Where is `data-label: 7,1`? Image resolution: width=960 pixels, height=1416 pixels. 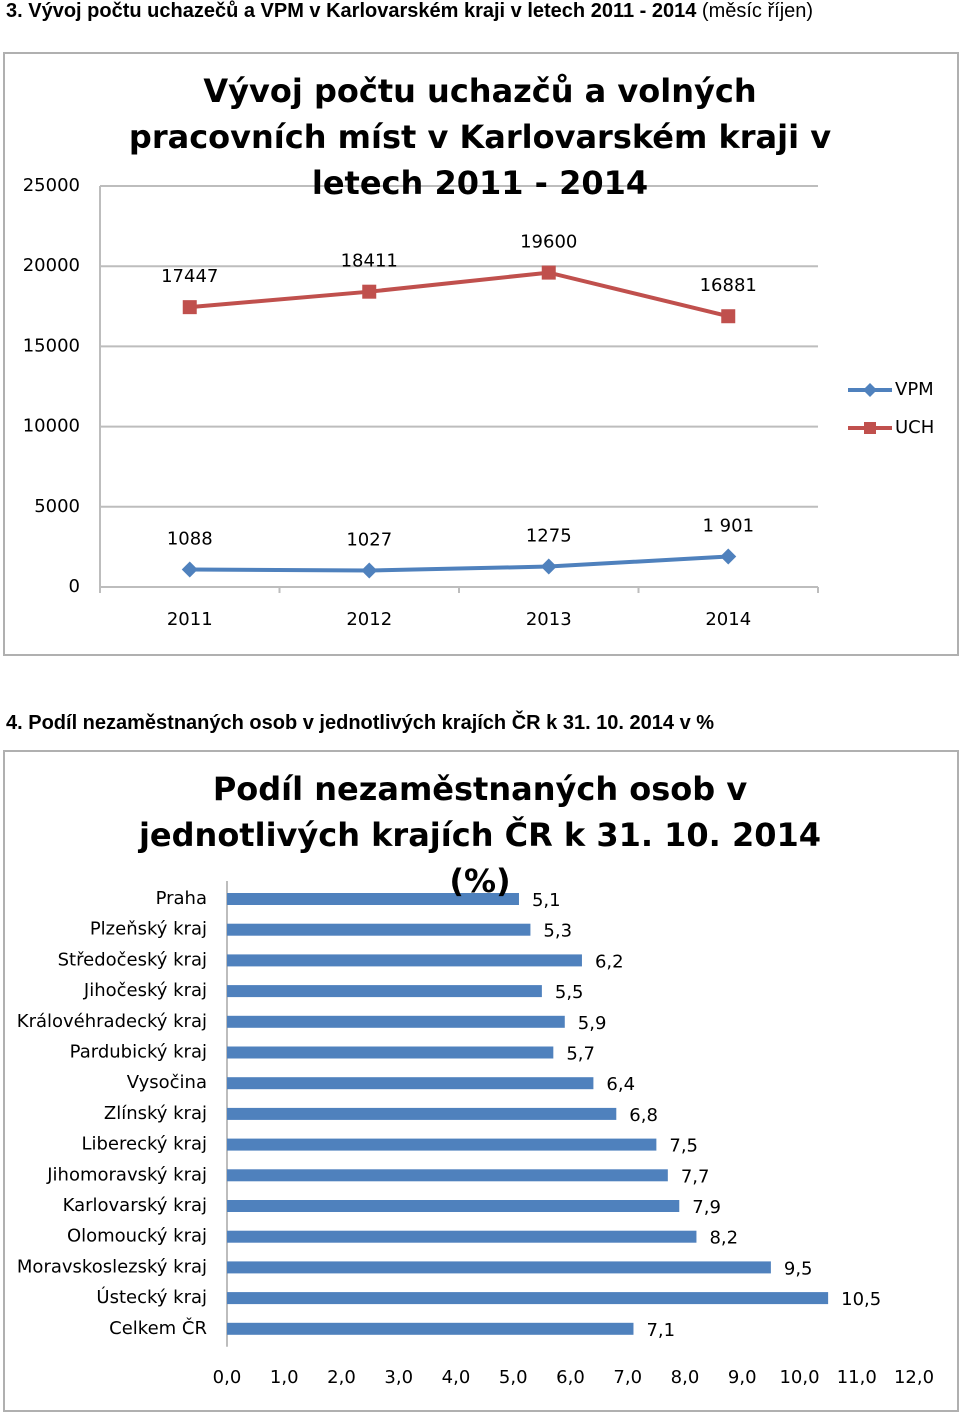
data-label: 7,1 is located at coordinates (660, 1330).